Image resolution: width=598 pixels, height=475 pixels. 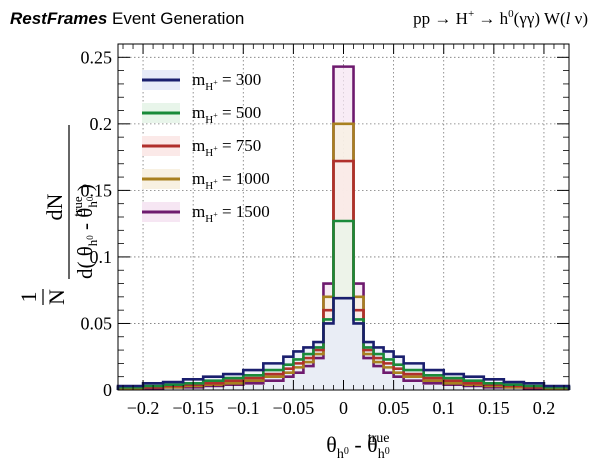 What do you see at coordinates (231, 180) in the screenshot?
I see `legend-label-3: mH+ = 1000` at bounding box center [231, 180].